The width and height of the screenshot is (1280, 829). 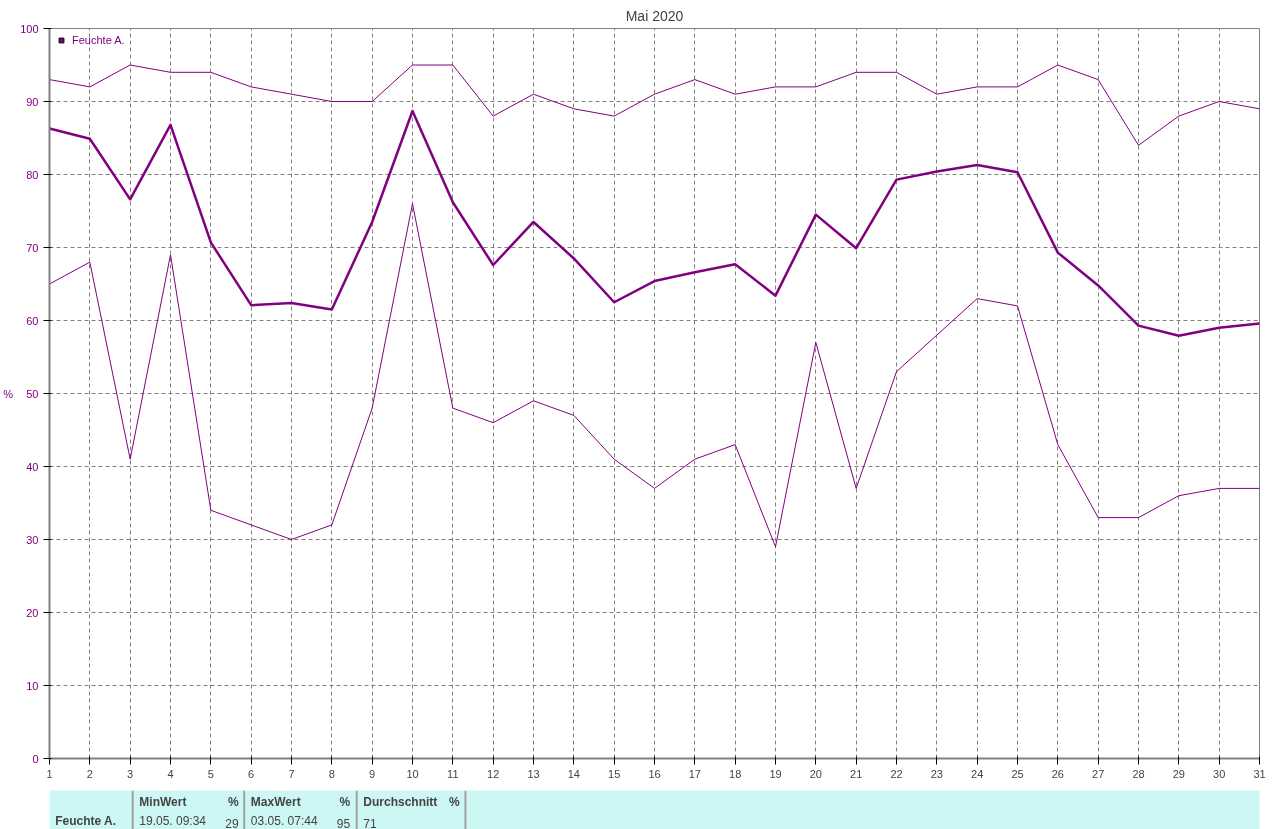 I want to click on line-series, so click(x=654, y=105).